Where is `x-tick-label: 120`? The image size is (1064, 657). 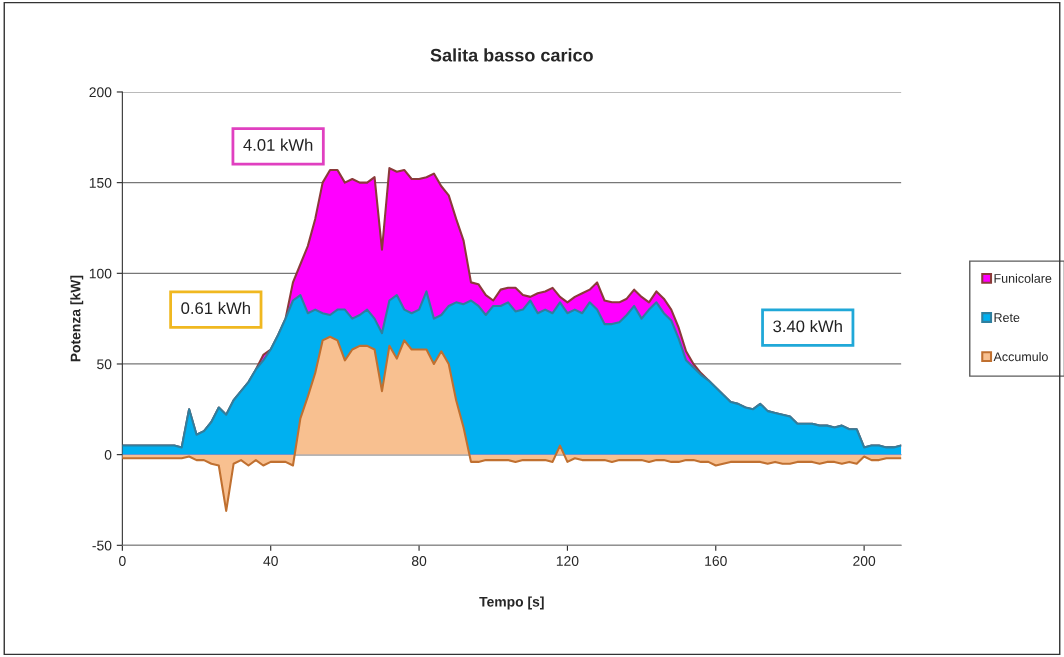 x-tick-label: 120 is located at coordinates (567, 561).